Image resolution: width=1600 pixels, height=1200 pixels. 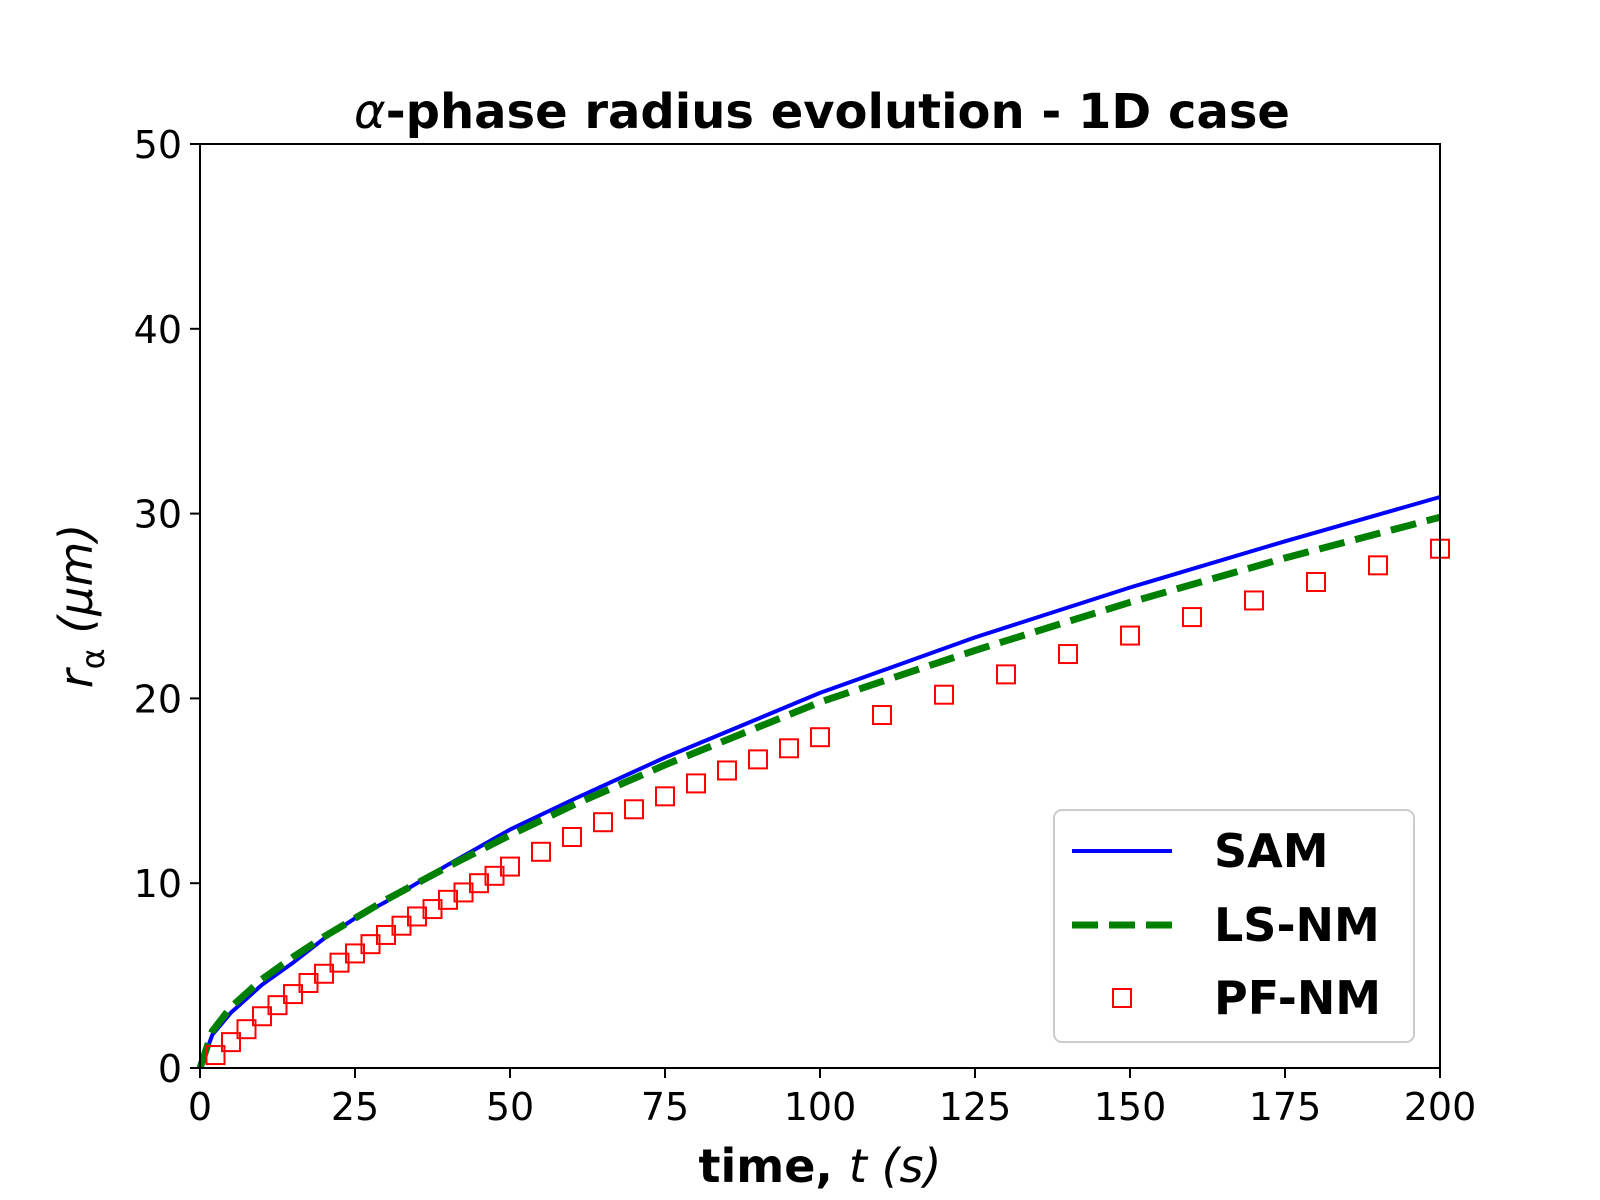 I want to click on x-tick-label: 200, so click(x=1440, y=1107).